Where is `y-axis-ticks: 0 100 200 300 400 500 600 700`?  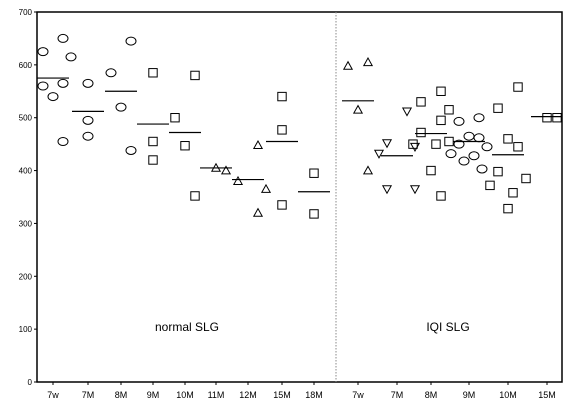 y-axis-ticks: 0 100 200 300 400 500 600 700 is located at coordinates (28, 197).